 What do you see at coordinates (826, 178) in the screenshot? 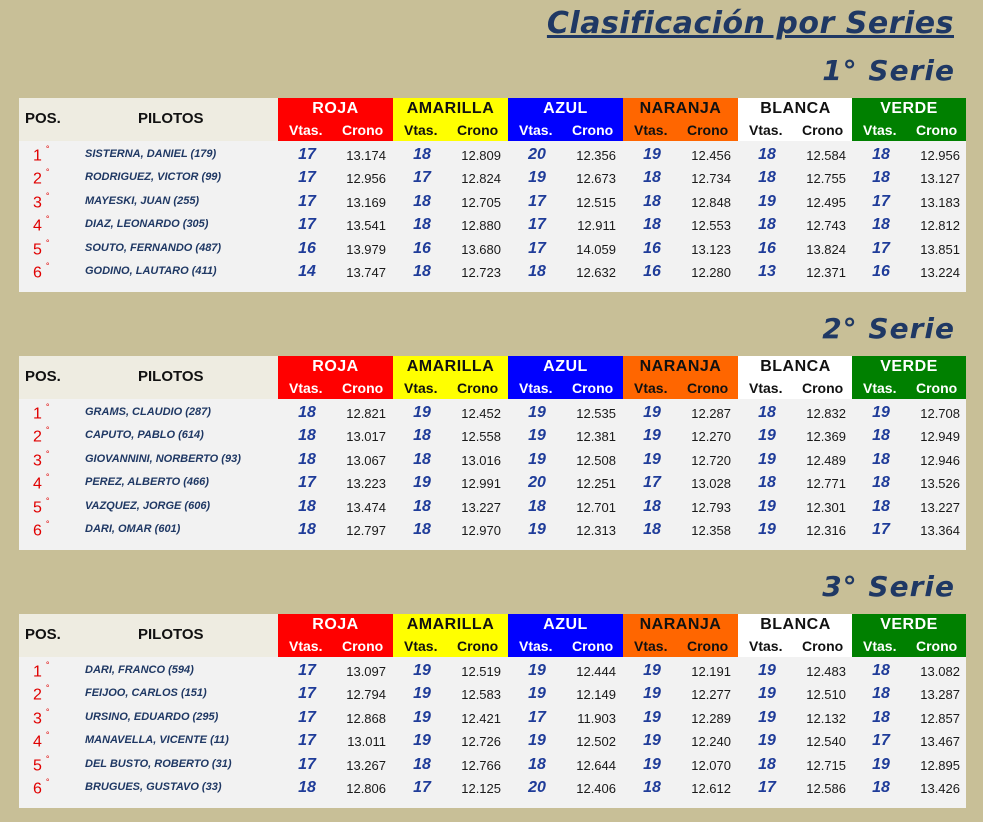
I see `time-cell: 12.755` at bounding box center [826, 178].